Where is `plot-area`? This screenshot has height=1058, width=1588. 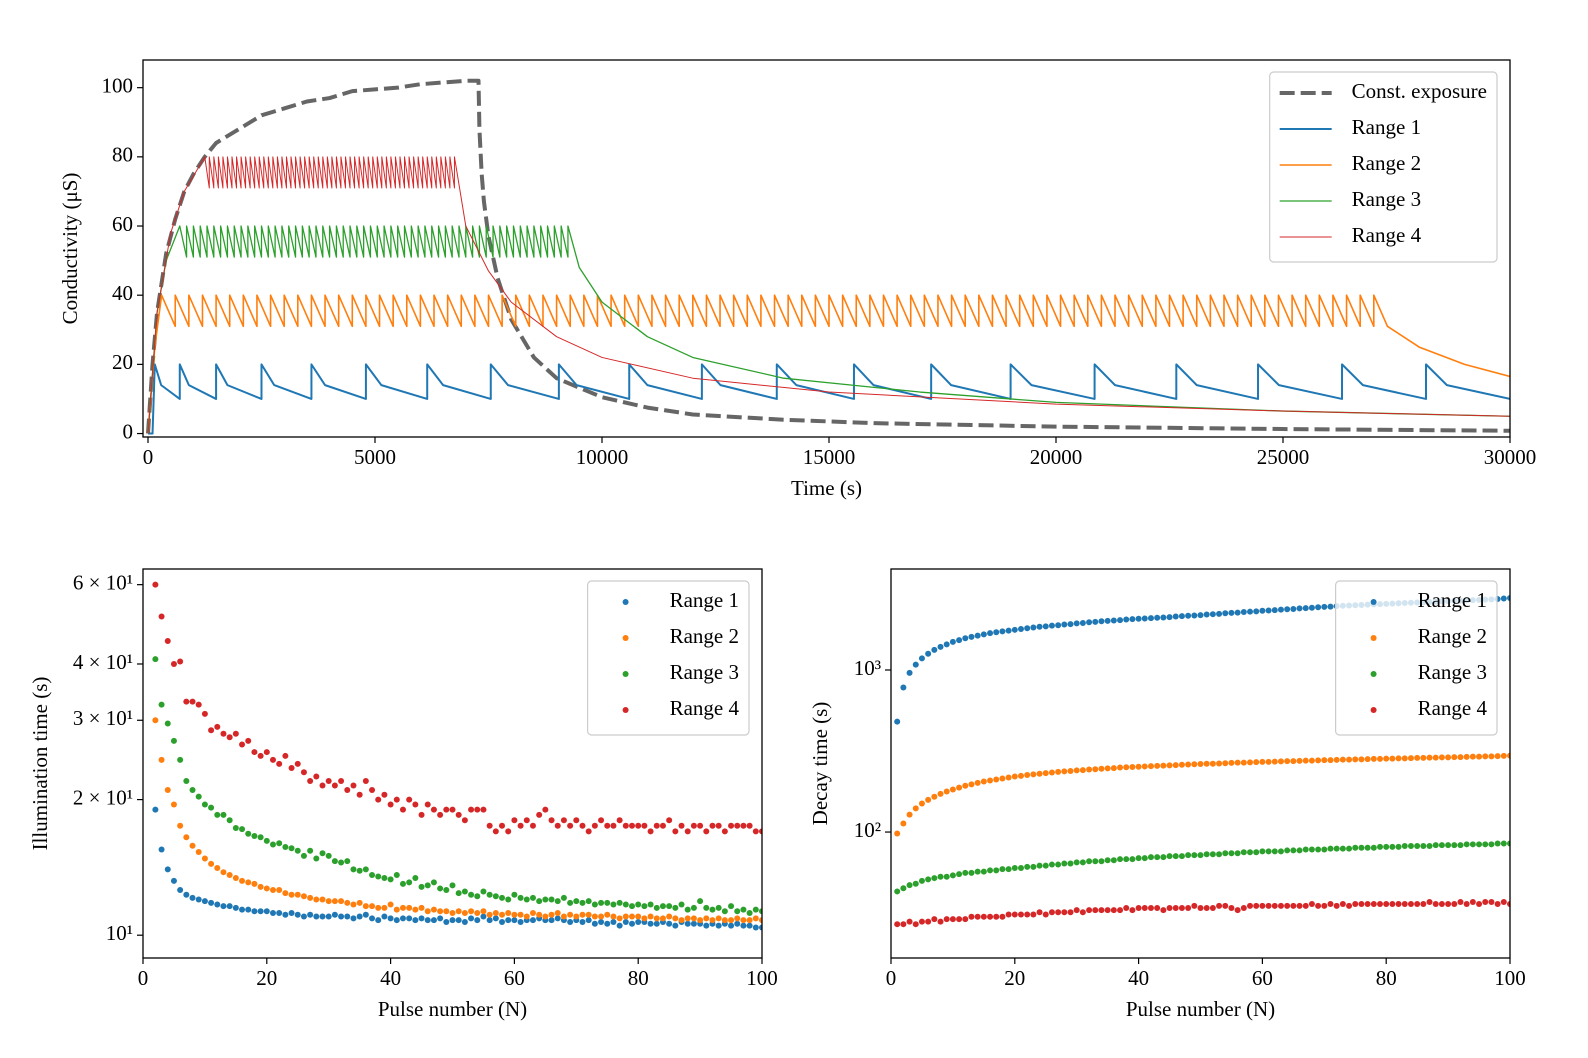
plot-area is located at coordinates (457, 756).